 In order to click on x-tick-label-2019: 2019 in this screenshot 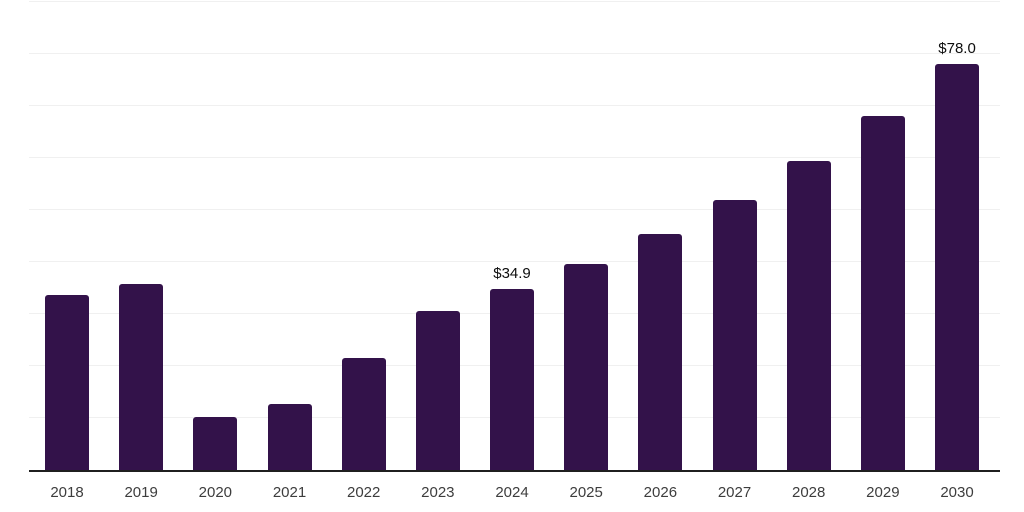, I will do `click(141, 492)`.